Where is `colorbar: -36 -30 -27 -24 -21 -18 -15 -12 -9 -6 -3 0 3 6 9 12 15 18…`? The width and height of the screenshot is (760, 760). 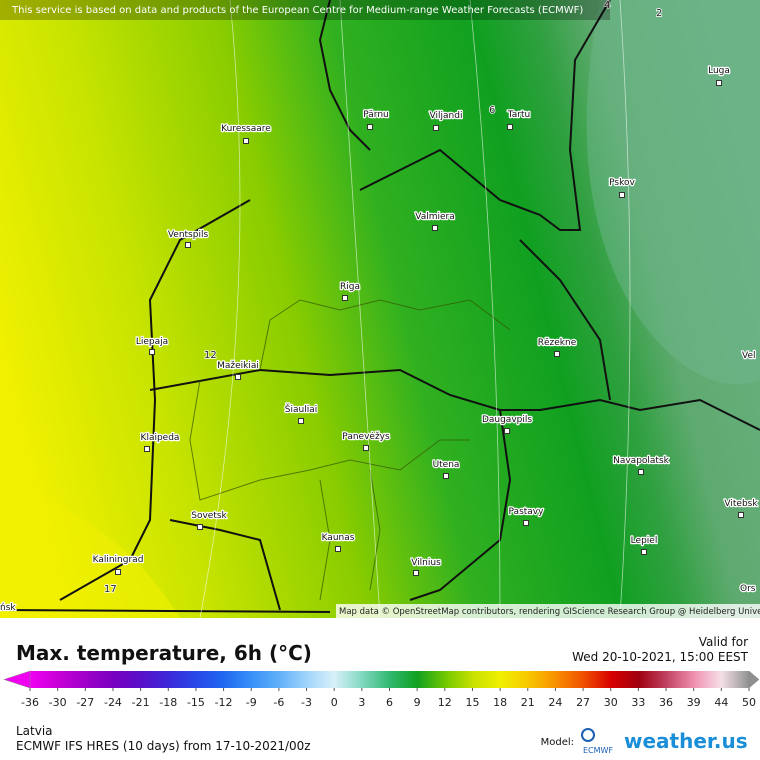
colorbar: -36 -30 -27 -24 -21 -18 -15 -12 -9 -6 -3 0 3 6 9 12 15 18… is located at coordinates (381, 689).